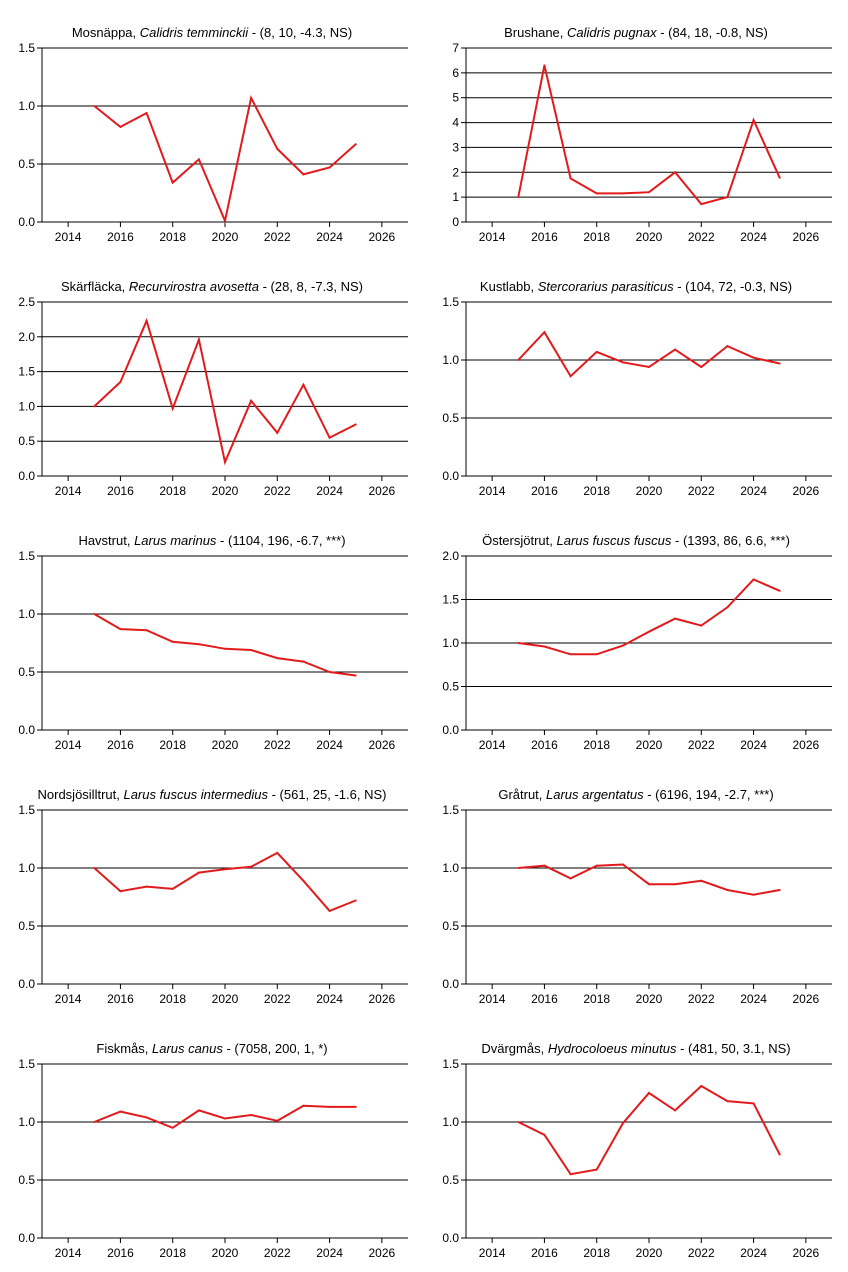  I want to click on title-stats: - (6196, 194, -2.7, ***), so click(709, 794).